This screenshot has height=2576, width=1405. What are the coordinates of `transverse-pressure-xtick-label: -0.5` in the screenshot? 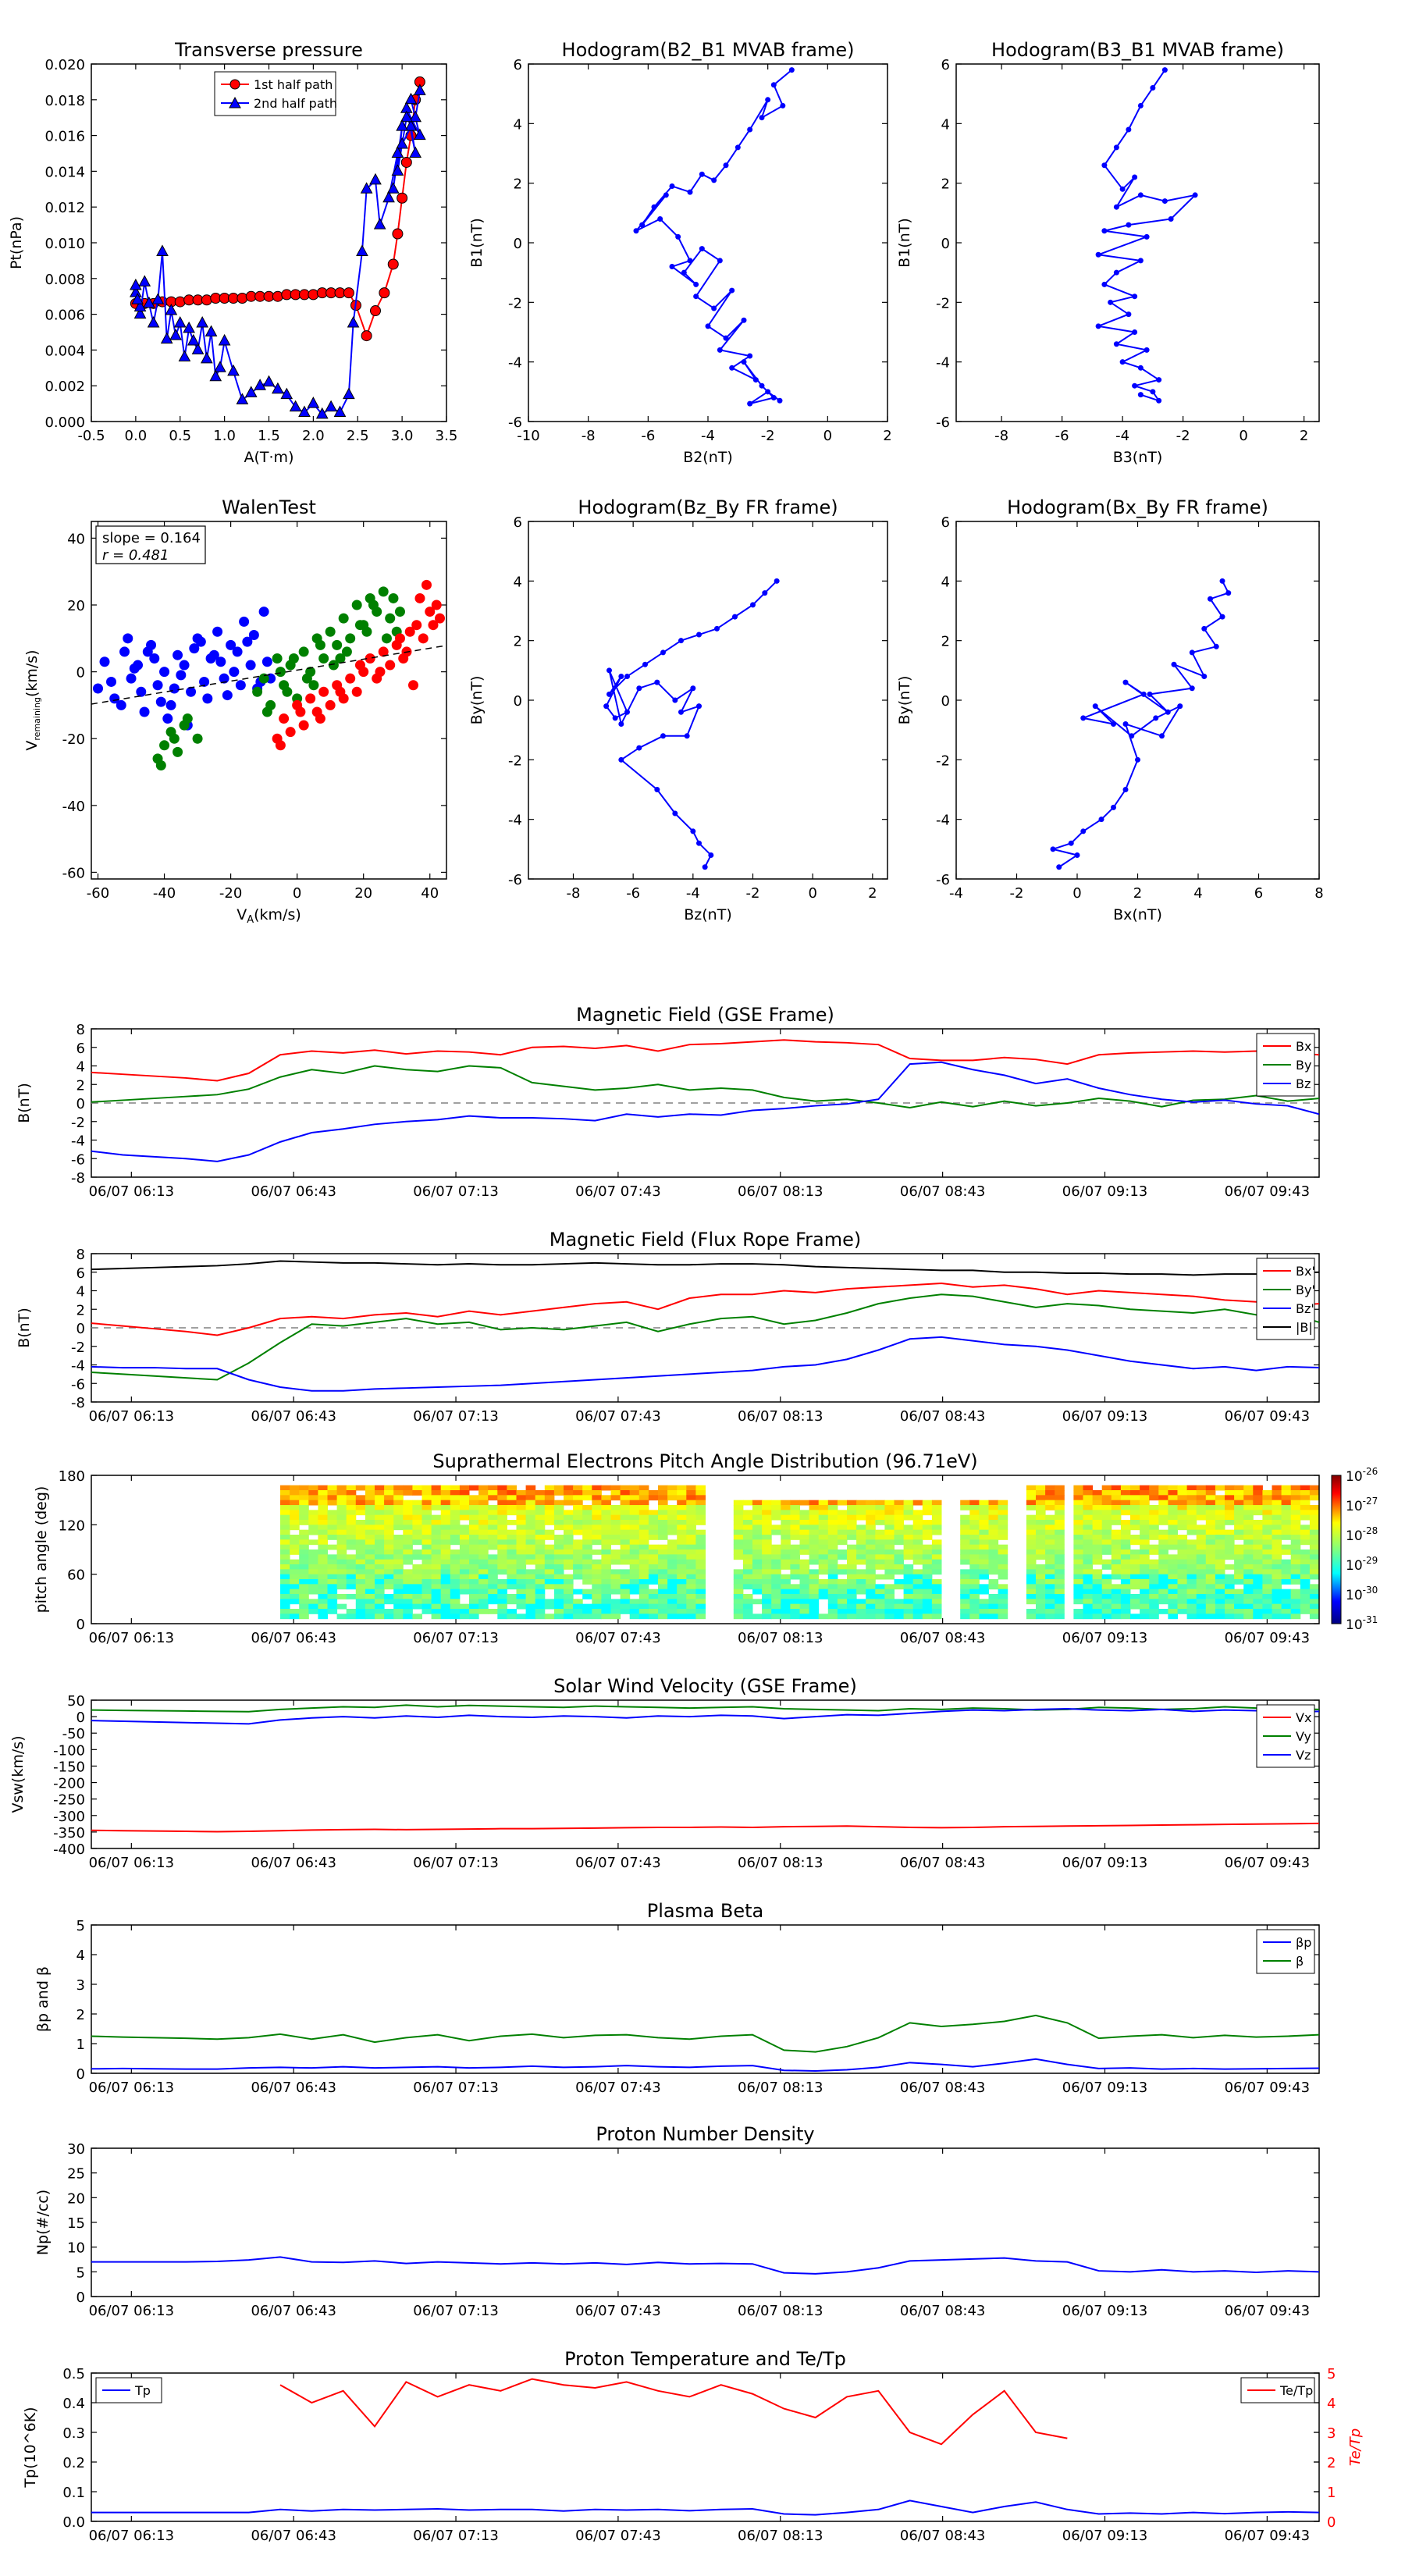 It's located at (91, 436).